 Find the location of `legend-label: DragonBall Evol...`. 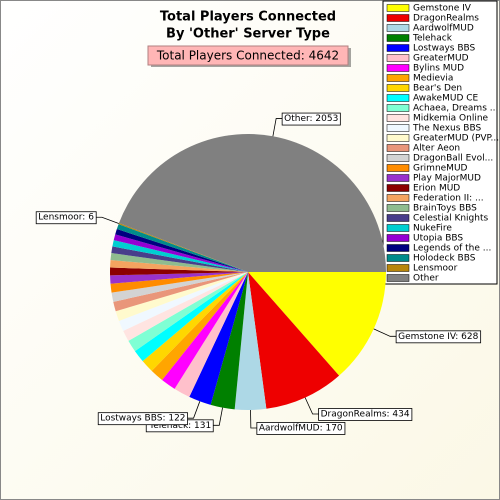

legend-label: DragonBall Evol... is located at coordinates (453, 159).